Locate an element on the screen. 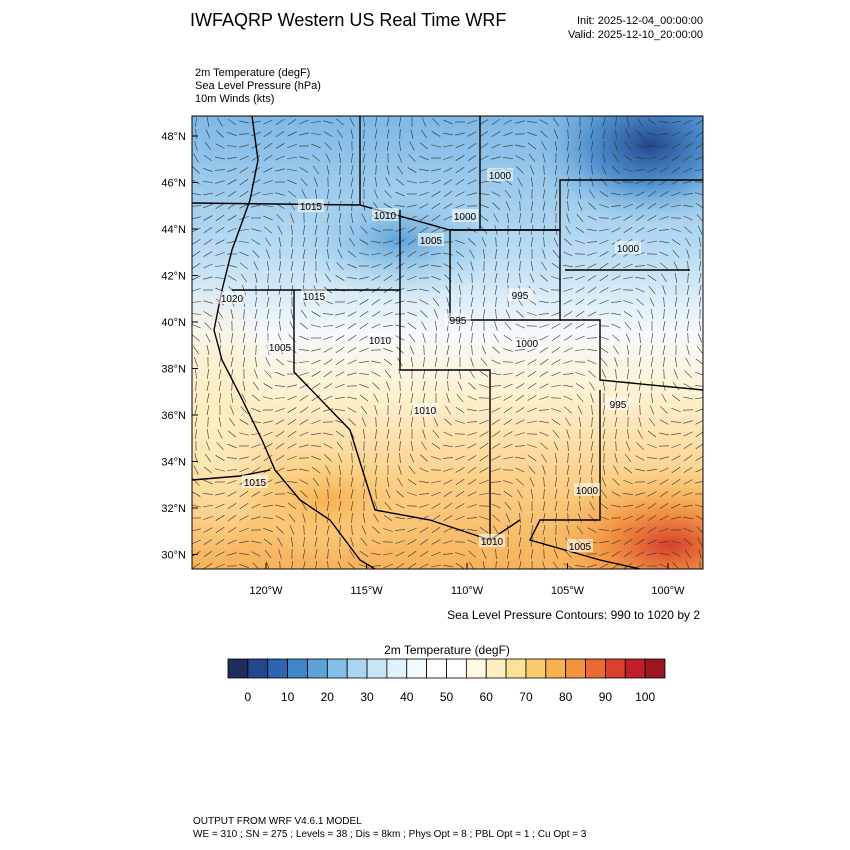 This screenshot has width=850, height=850. contour-label: 995 is located at coordinates (458, 321).